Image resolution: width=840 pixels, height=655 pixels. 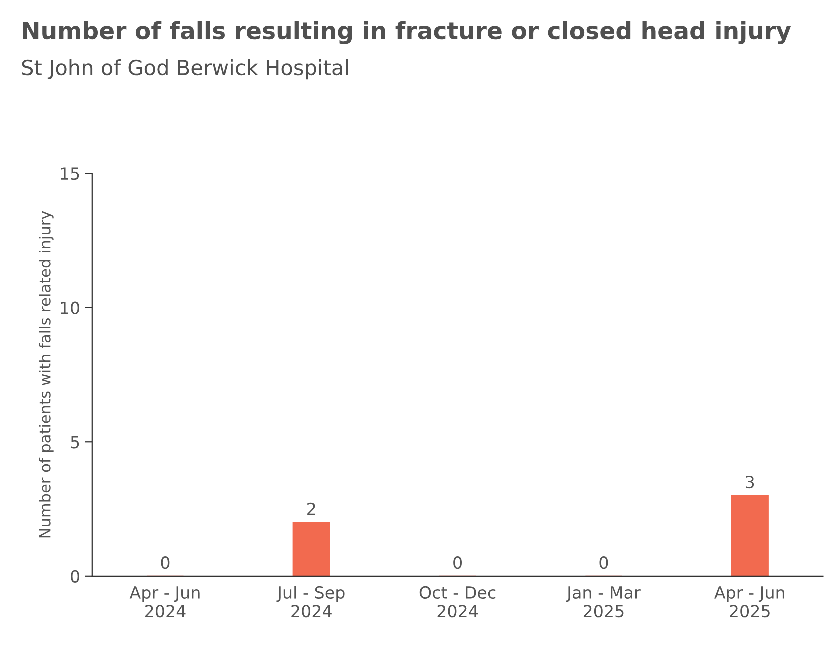 What do you see at coordinates (185, 69) in the screenshot?
I see `chart-subtitle: St John of God Berwick Hospital` at bounding box center [185, 69].